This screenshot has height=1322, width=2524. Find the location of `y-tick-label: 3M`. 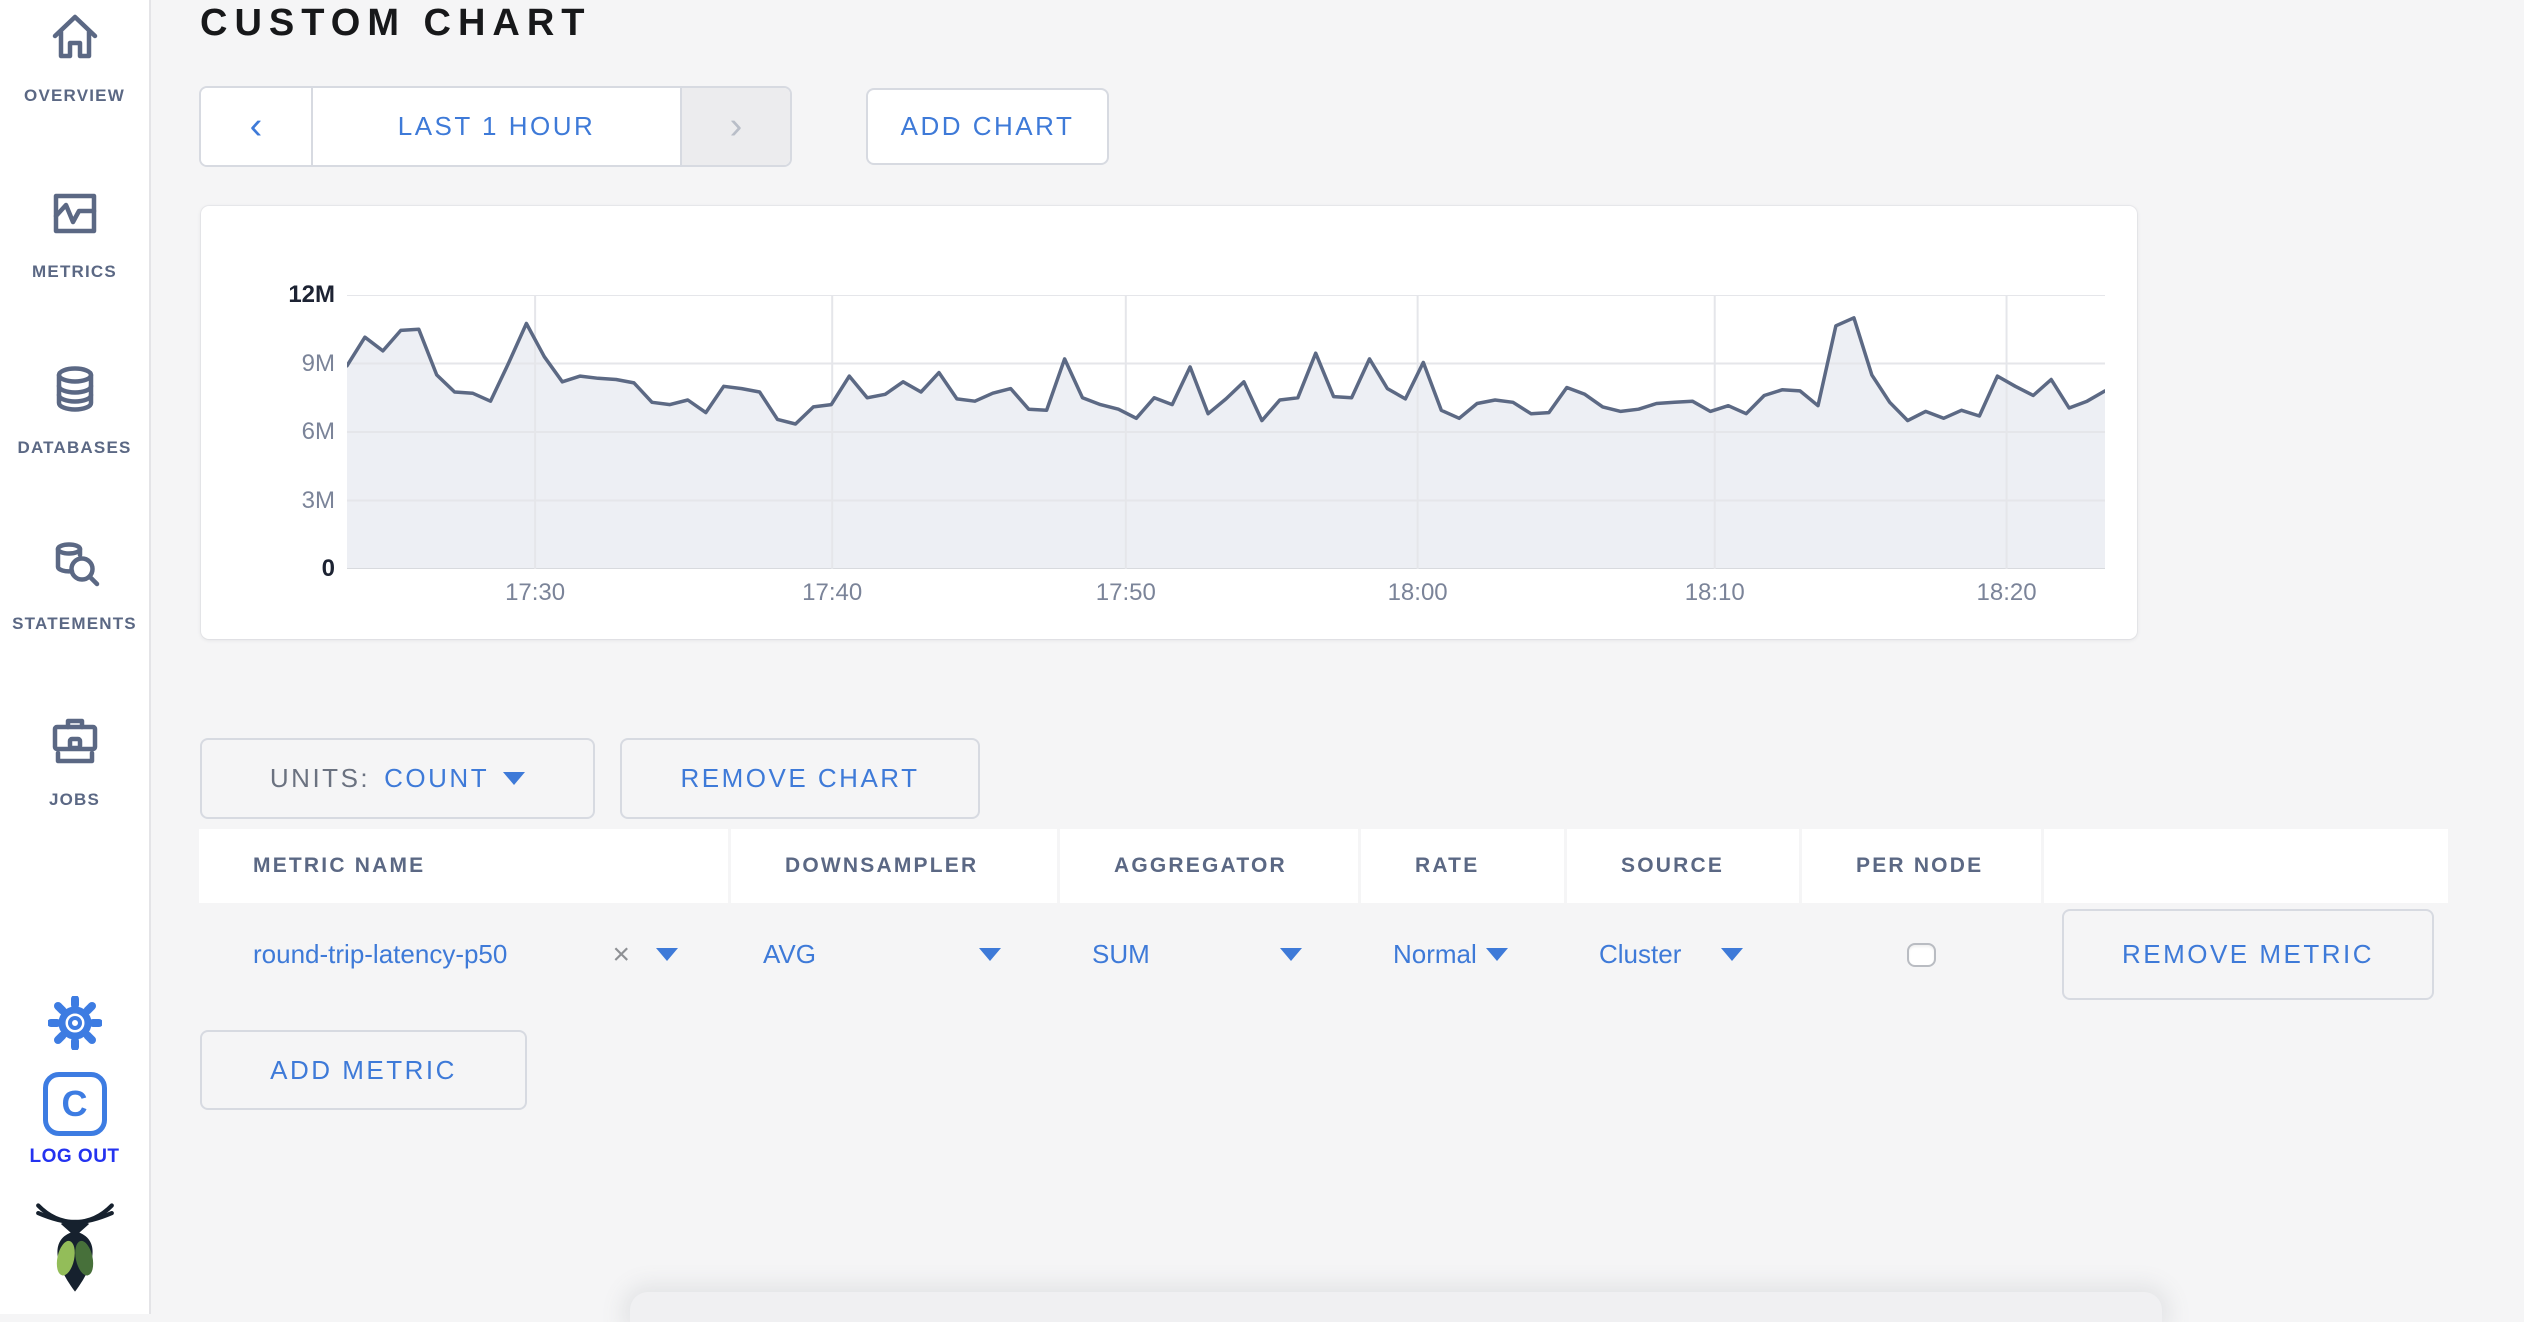

y-tick-label: 3M is located at coordinates (318, 500).